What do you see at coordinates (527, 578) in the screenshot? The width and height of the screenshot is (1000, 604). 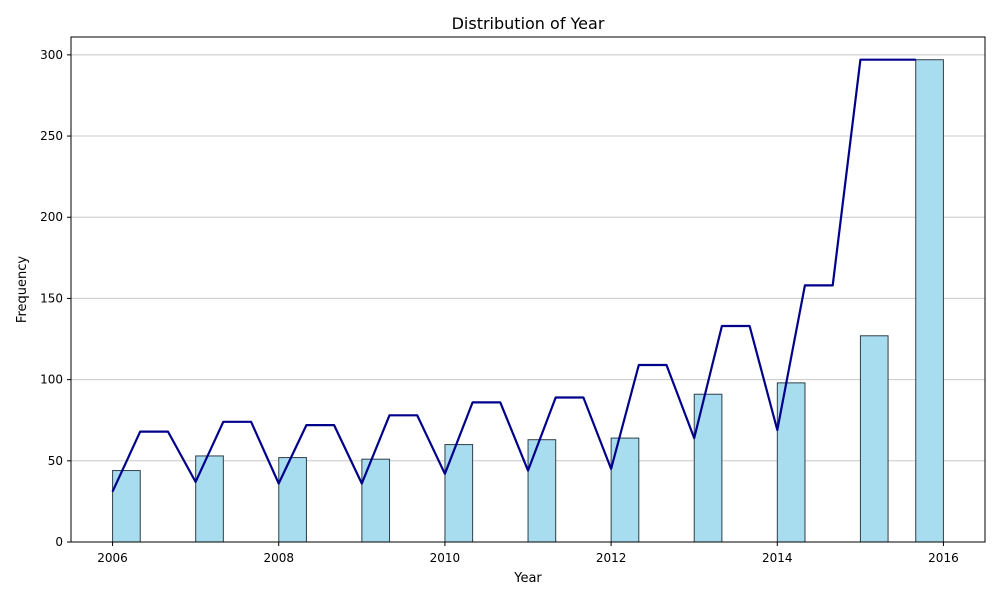 I see `x-axis-label: Year` at bounding box center [527, 578].